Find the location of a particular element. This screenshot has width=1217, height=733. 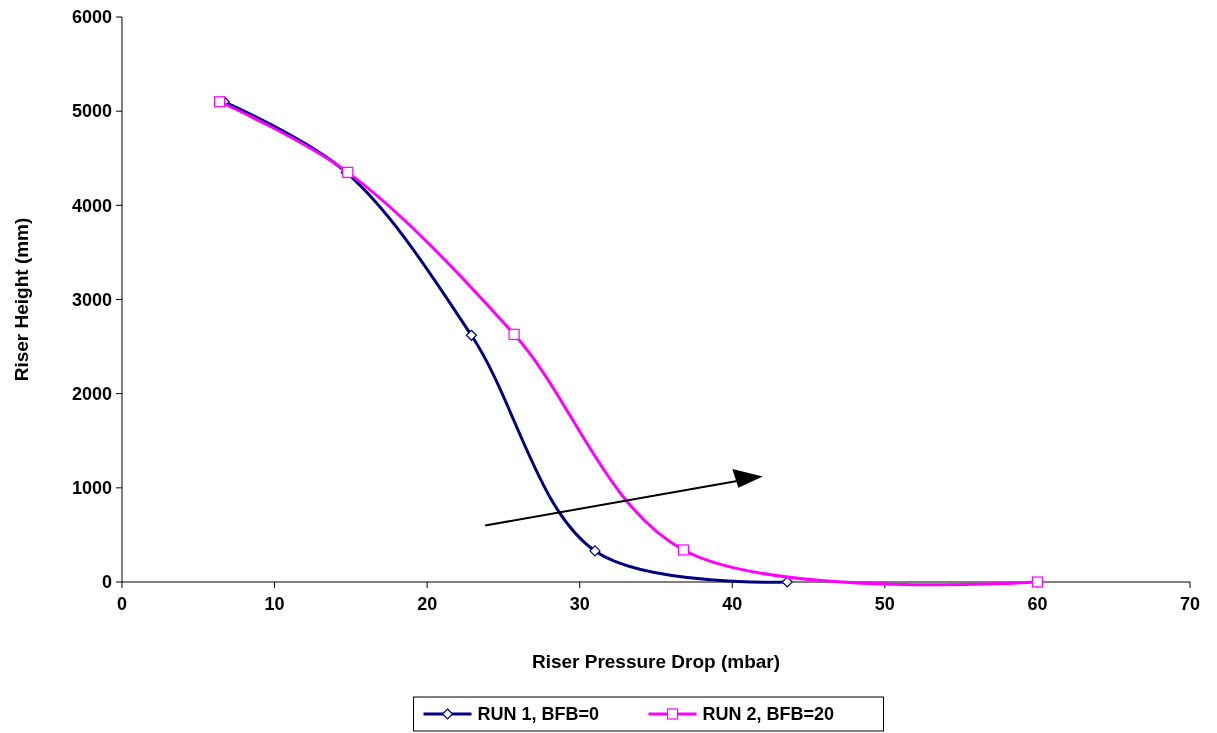

x-tick-label: 70 is located at coordinates (1190, 604).